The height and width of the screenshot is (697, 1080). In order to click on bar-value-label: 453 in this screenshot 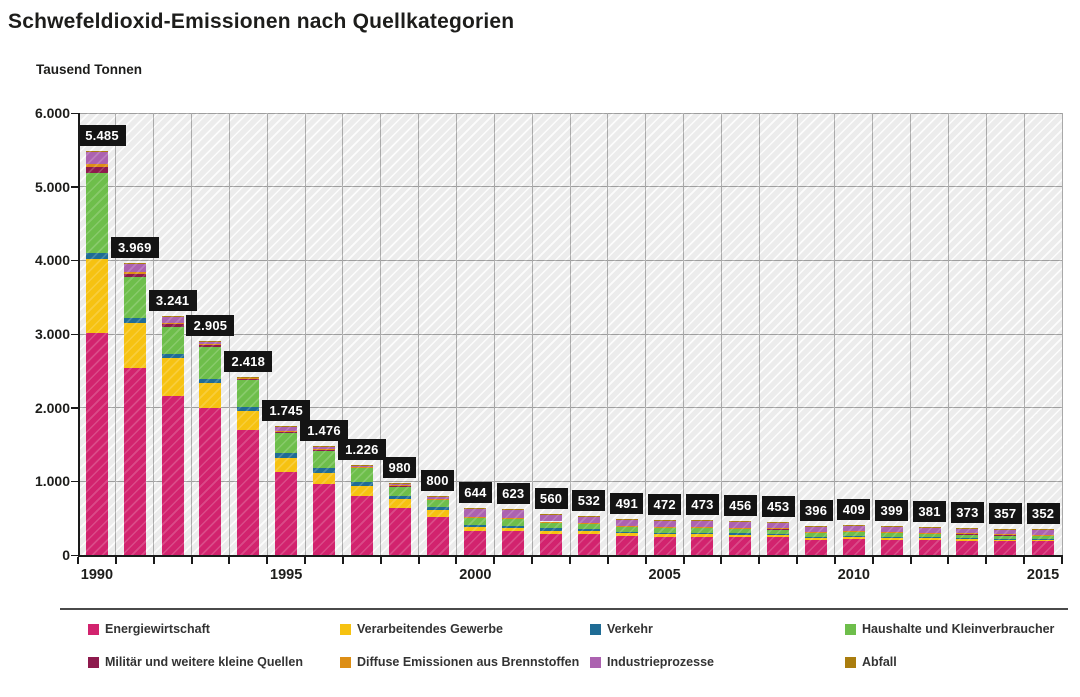, I will do `click(778, 506)`.